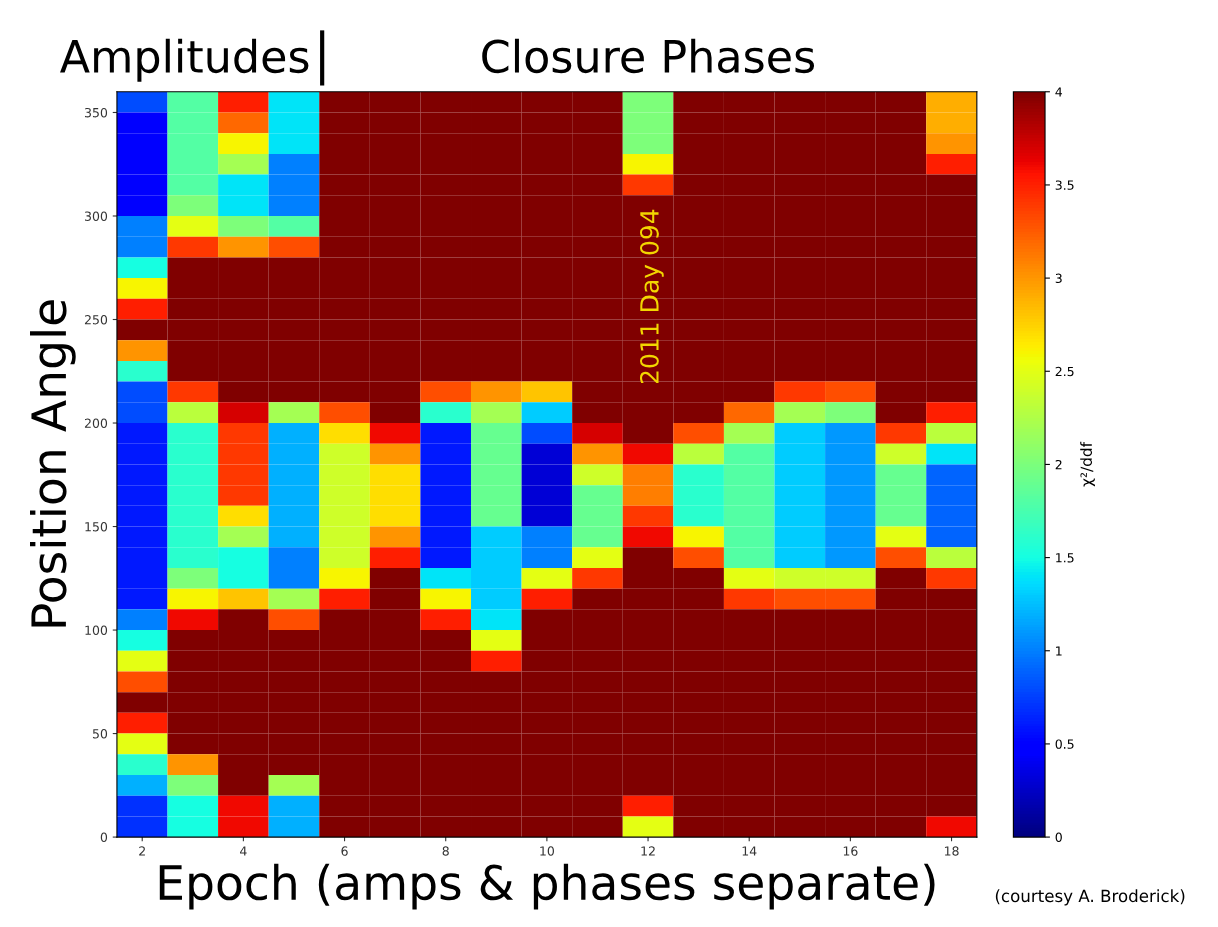 The image size is (1218, 927). I want to click on x-tick-label: 16, so click(850, 851).